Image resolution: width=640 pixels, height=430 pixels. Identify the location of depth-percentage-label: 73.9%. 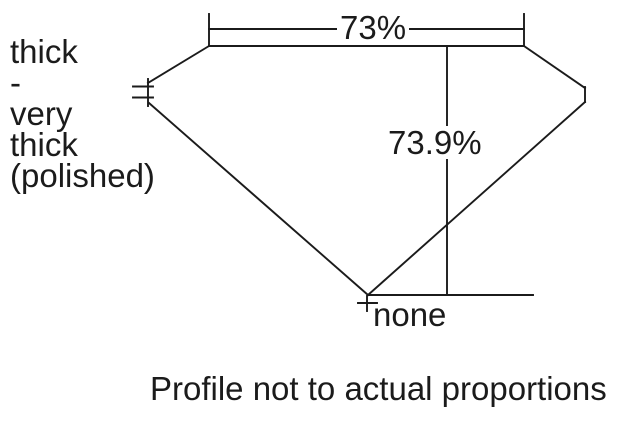
(435, 142).